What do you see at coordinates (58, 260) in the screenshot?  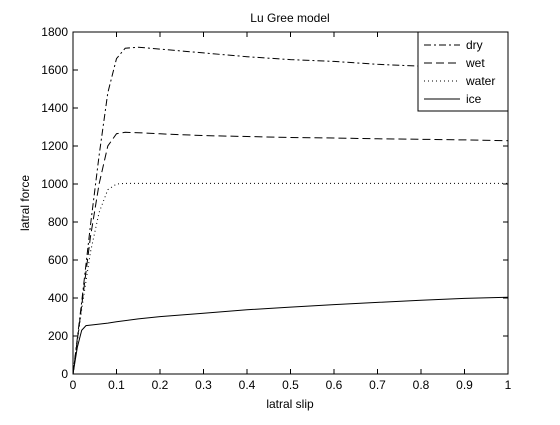 I see `y-tick-label: 600` at bounding box center [58, 260].